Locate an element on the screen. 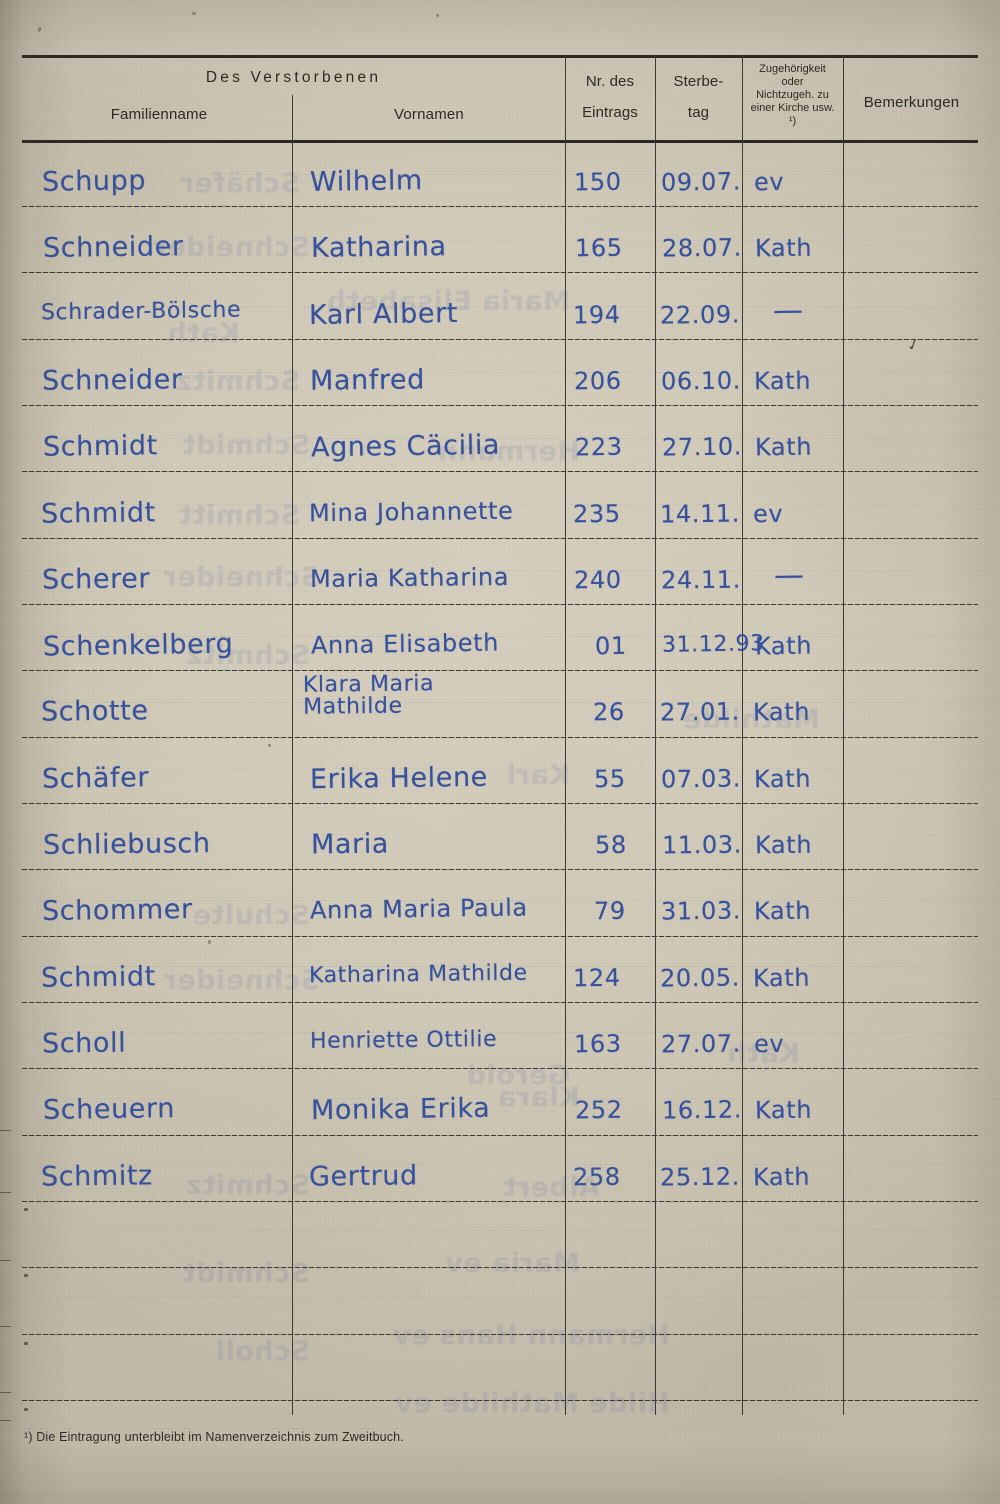 The width and height of the screenshot is (1000, 1504). cell-sterbetag: 07.03. is located at coordinates (701, 779).